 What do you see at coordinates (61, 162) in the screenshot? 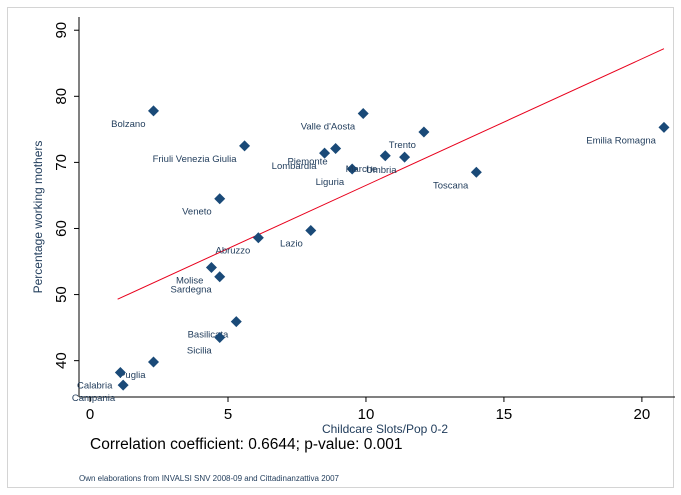
I see `y-tick-label: 70` at bounding box center [61, 162].